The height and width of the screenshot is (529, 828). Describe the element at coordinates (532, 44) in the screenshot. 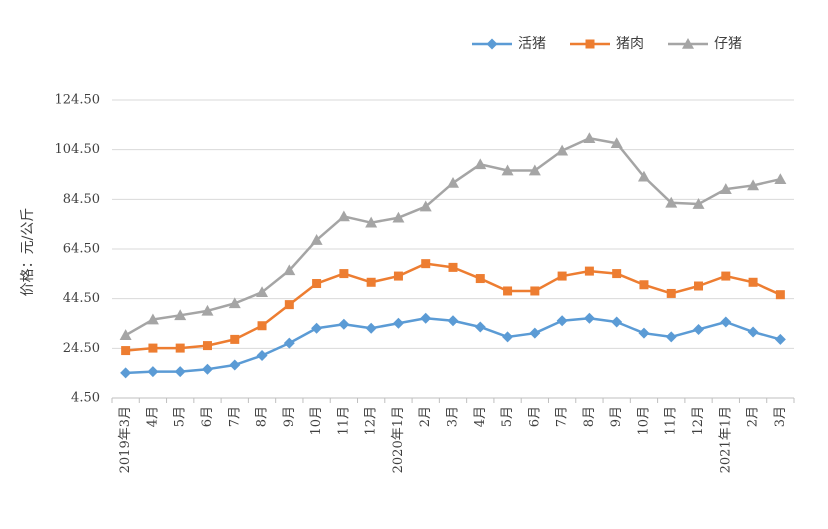

I see `legend-label: 活猪` at that location.